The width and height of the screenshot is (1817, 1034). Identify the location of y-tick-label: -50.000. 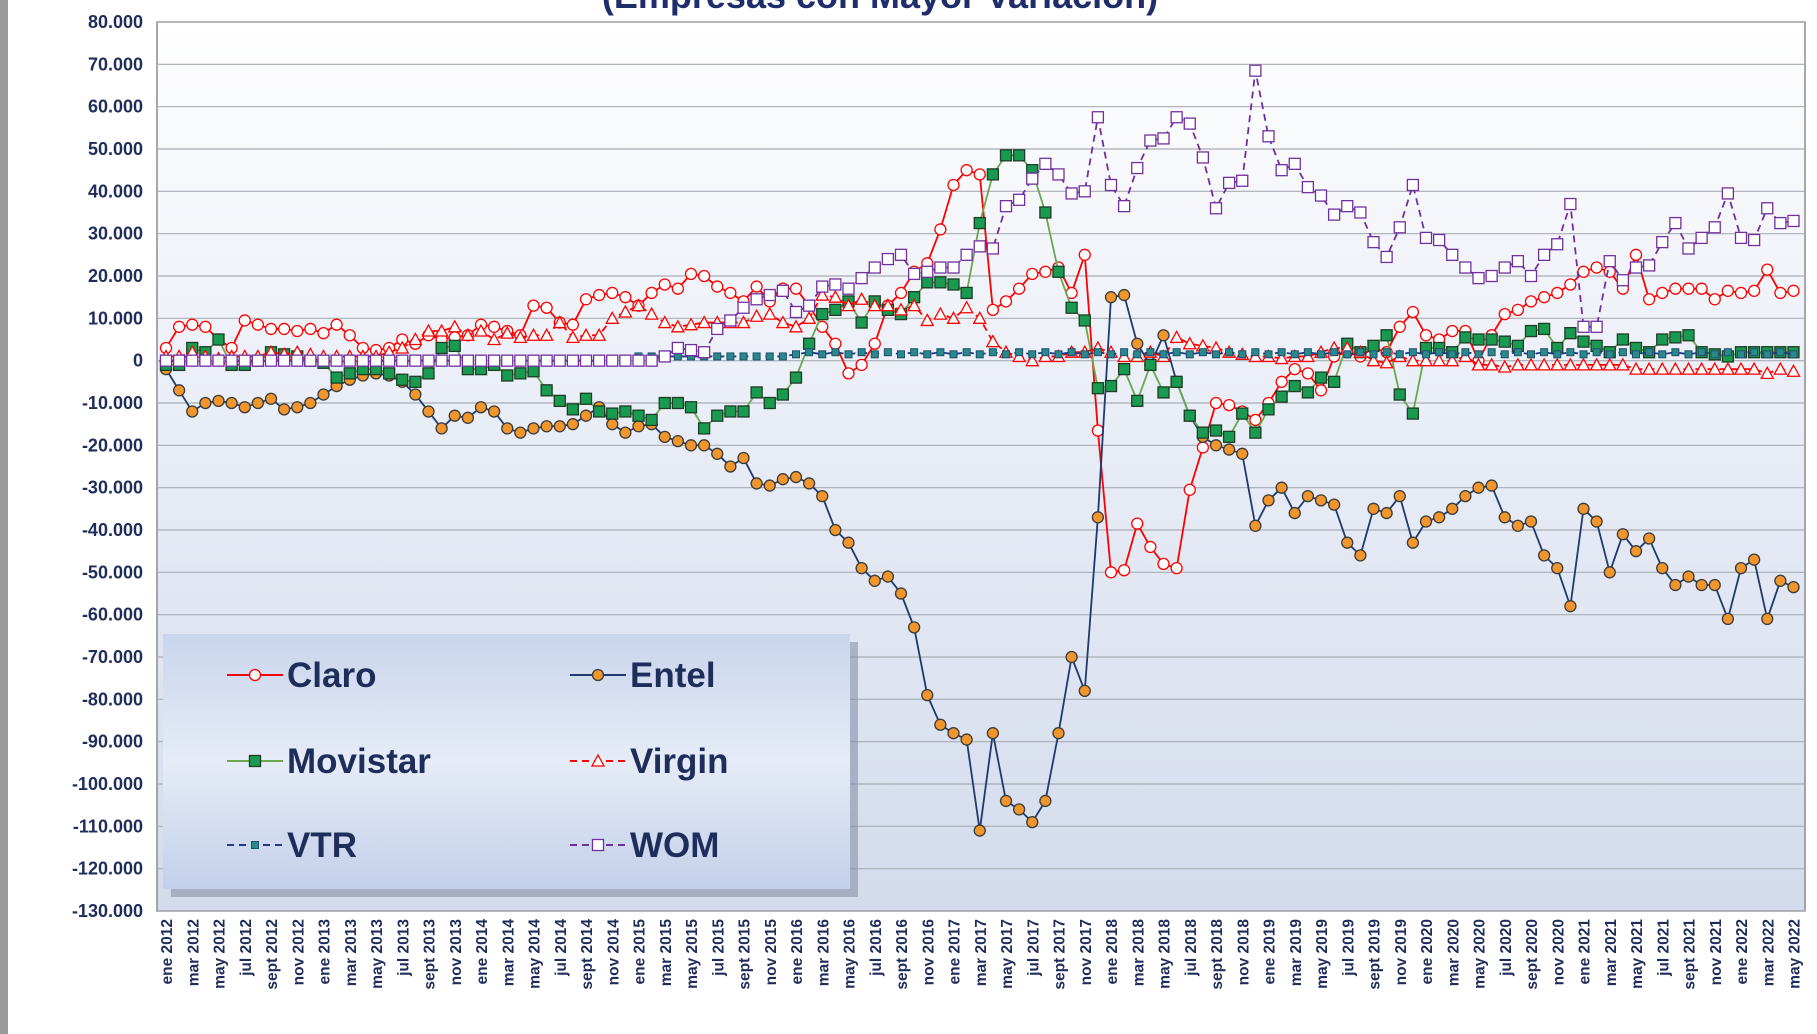
(112, 572).